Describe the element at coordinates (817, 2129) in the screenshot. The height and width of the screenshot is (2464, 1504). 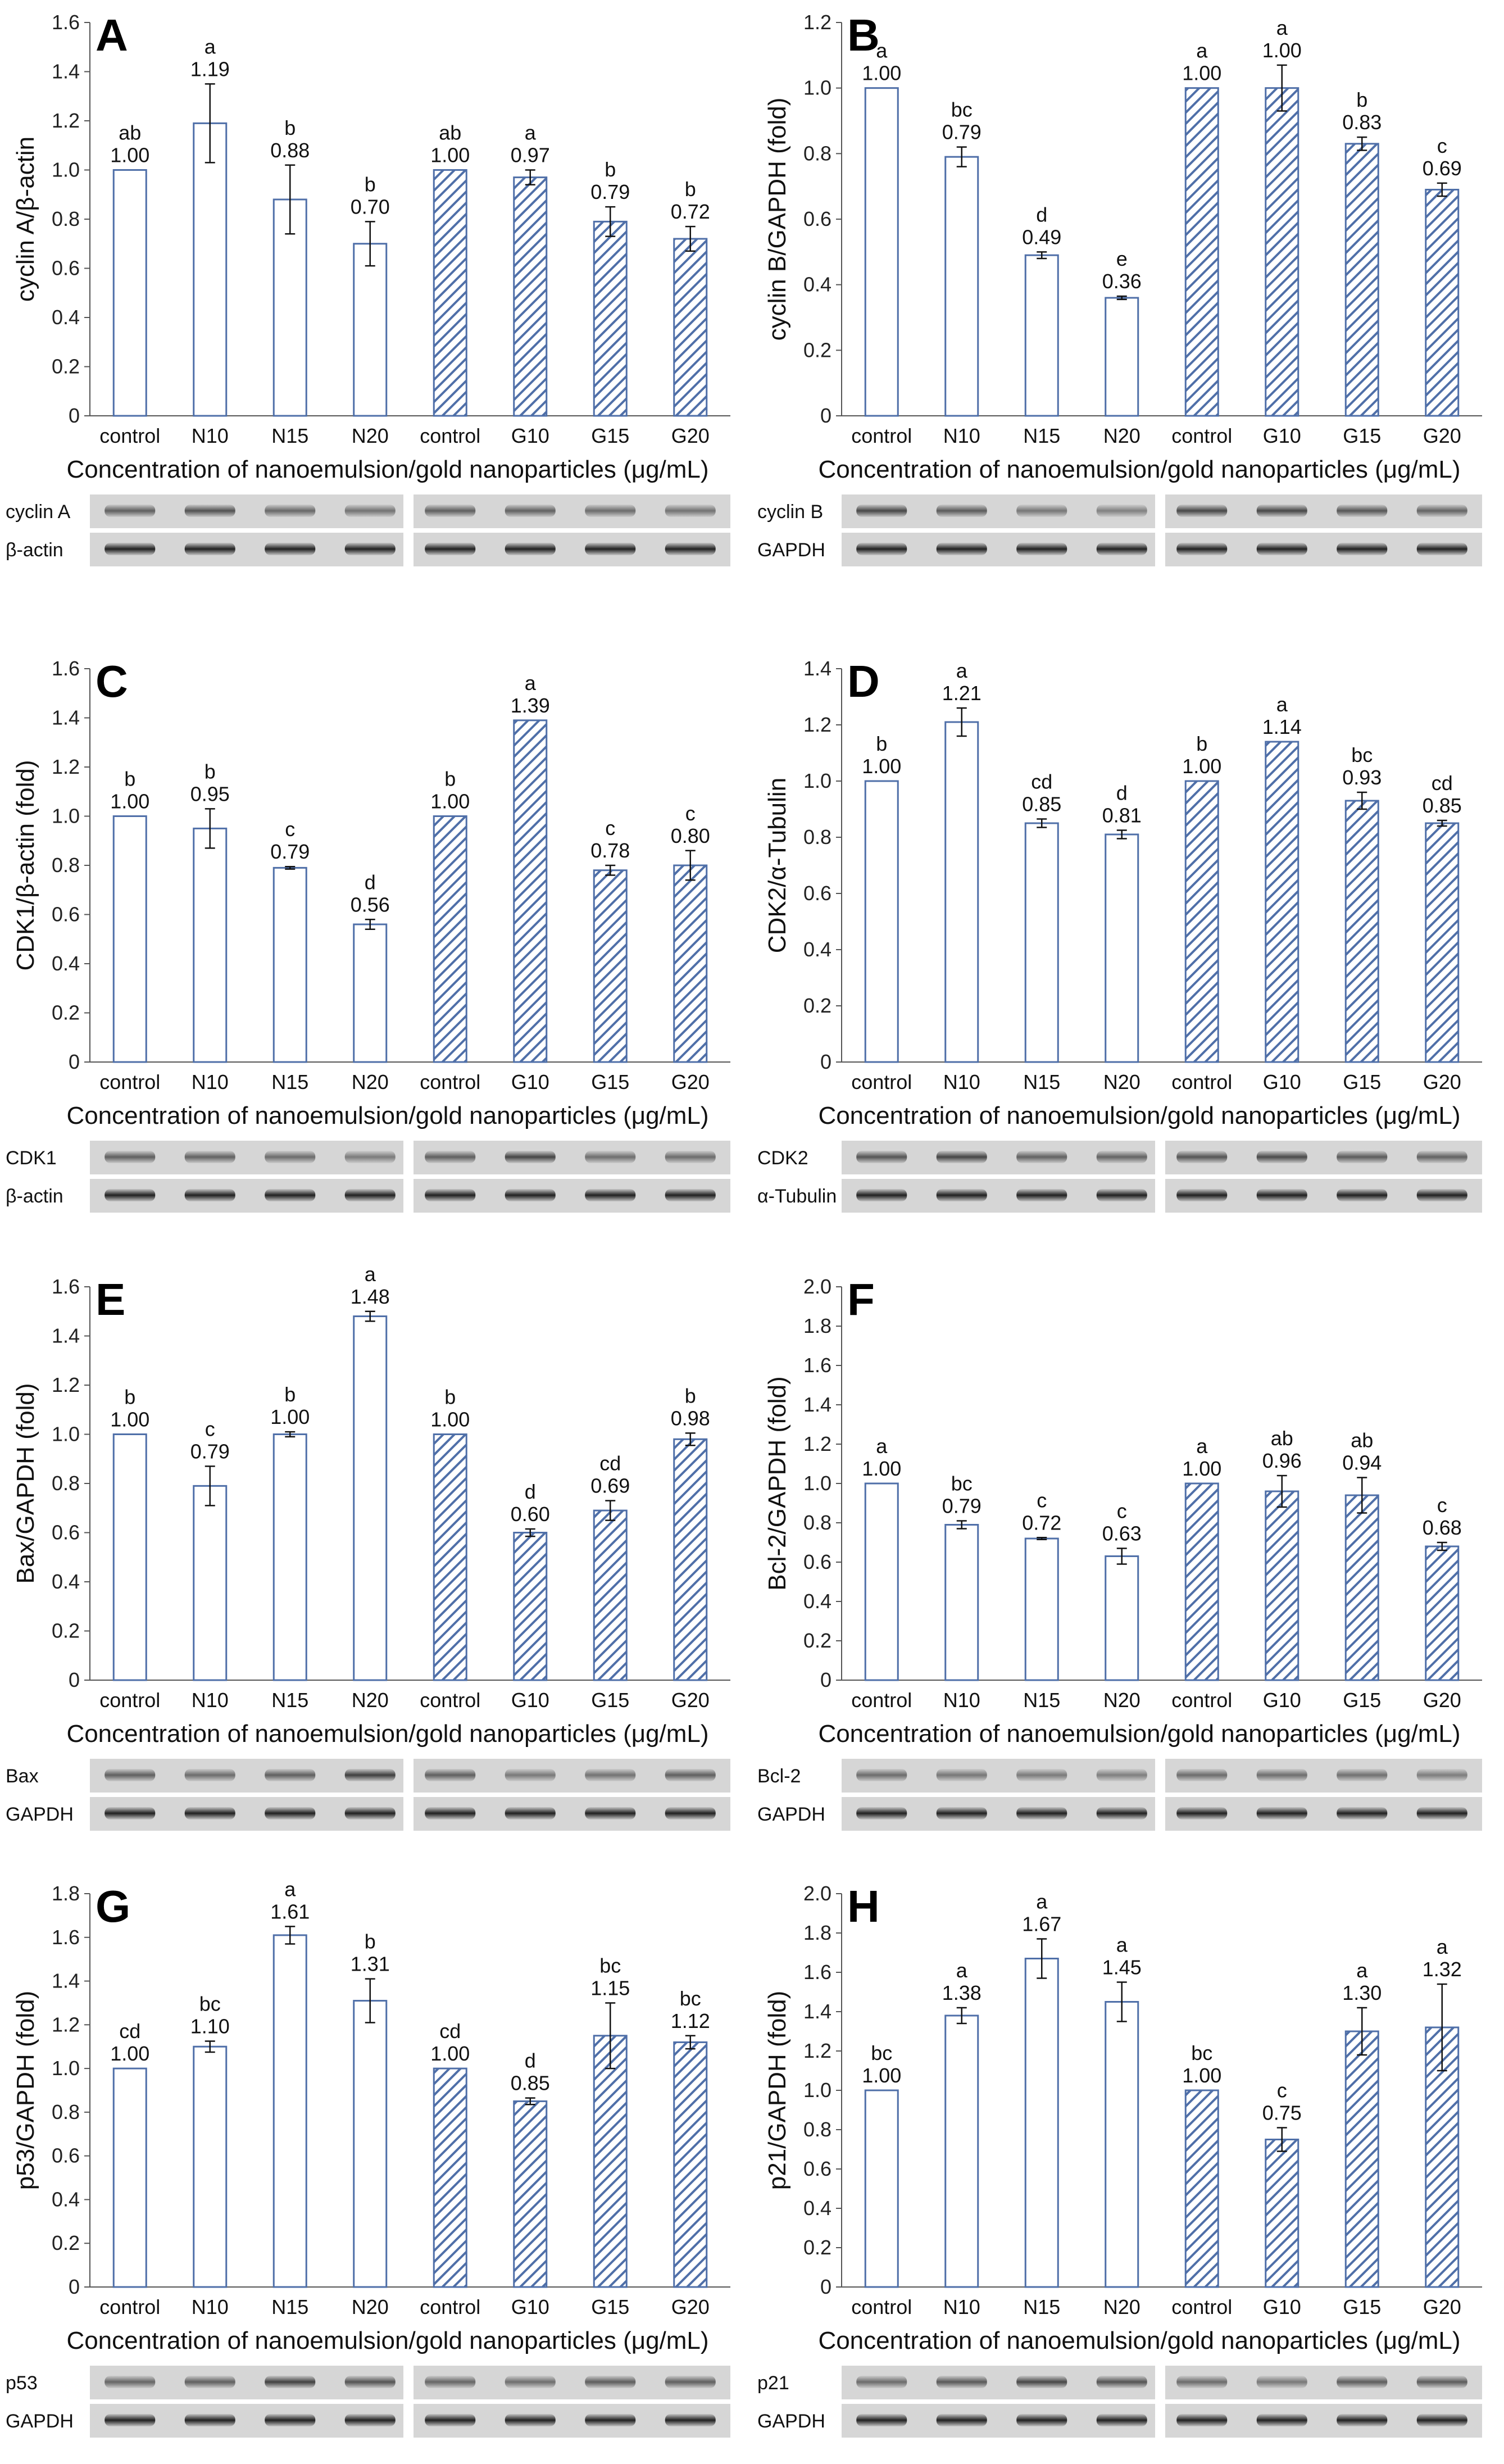
I see `y-tick-label: 0.8` at that location.